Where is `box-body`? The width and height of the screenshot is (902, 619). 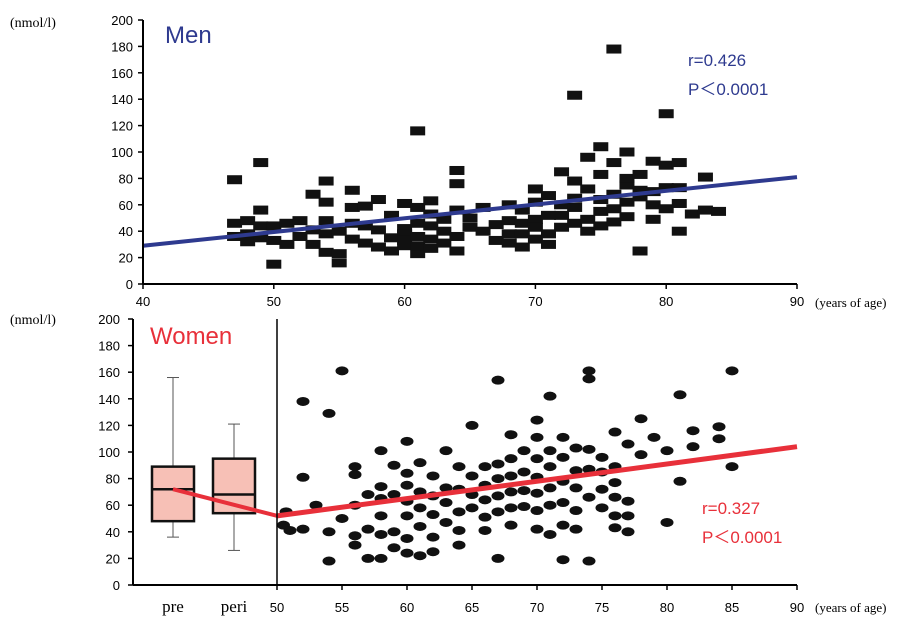
box-body is located at coordinates (234, 486).